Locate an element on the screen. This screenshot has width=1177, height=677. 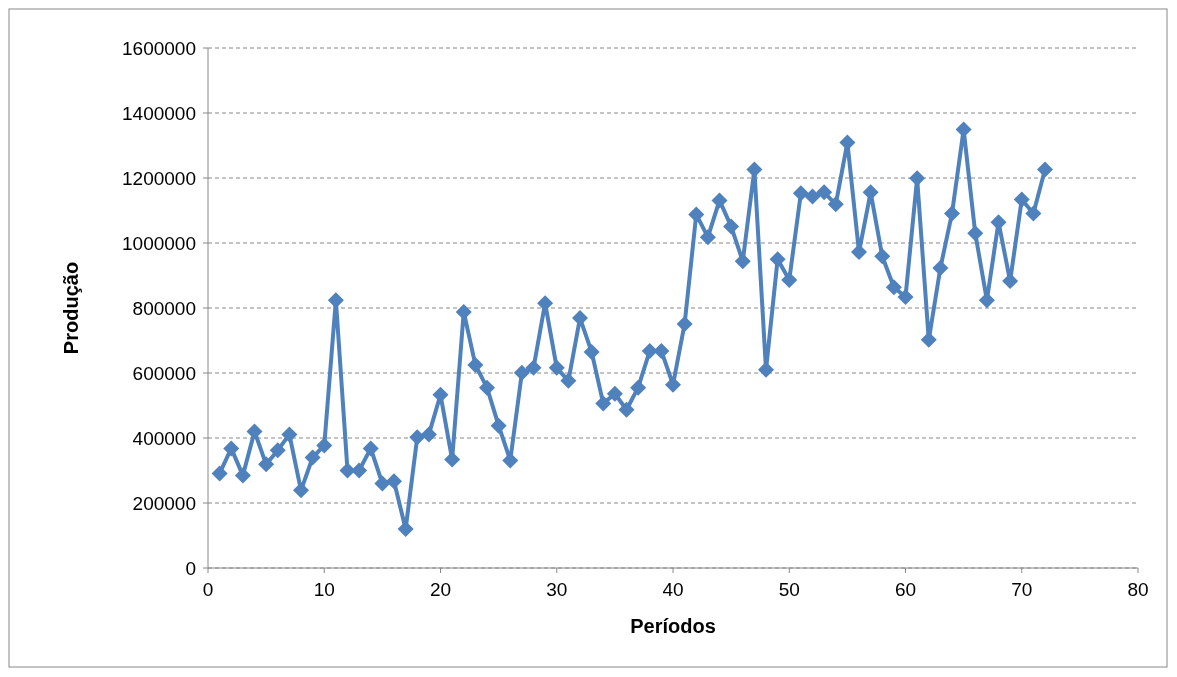
x-tick-label: 60 is located at coordinates (905, 589).